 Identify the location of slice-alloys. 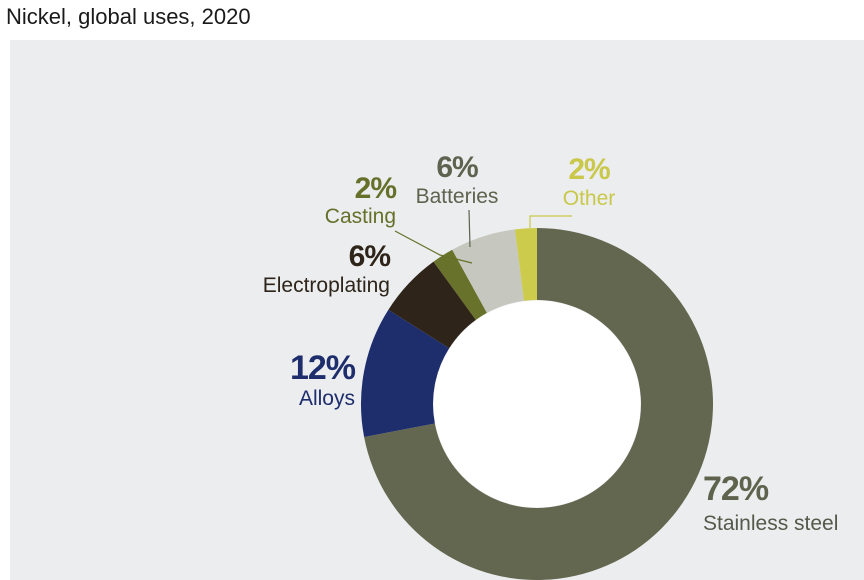
(405, 373).